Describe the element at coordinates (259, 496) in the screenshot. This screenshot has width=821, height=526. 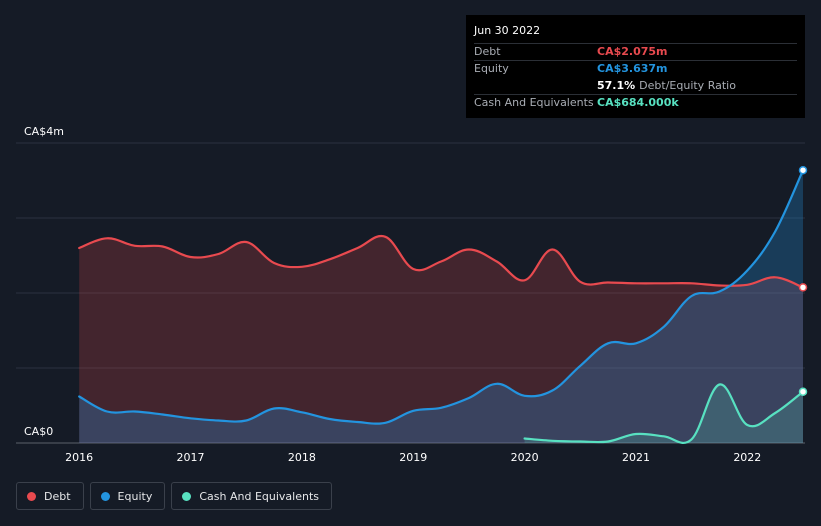
I see `legend-label-cash: Cash And Equivalents` at that location.